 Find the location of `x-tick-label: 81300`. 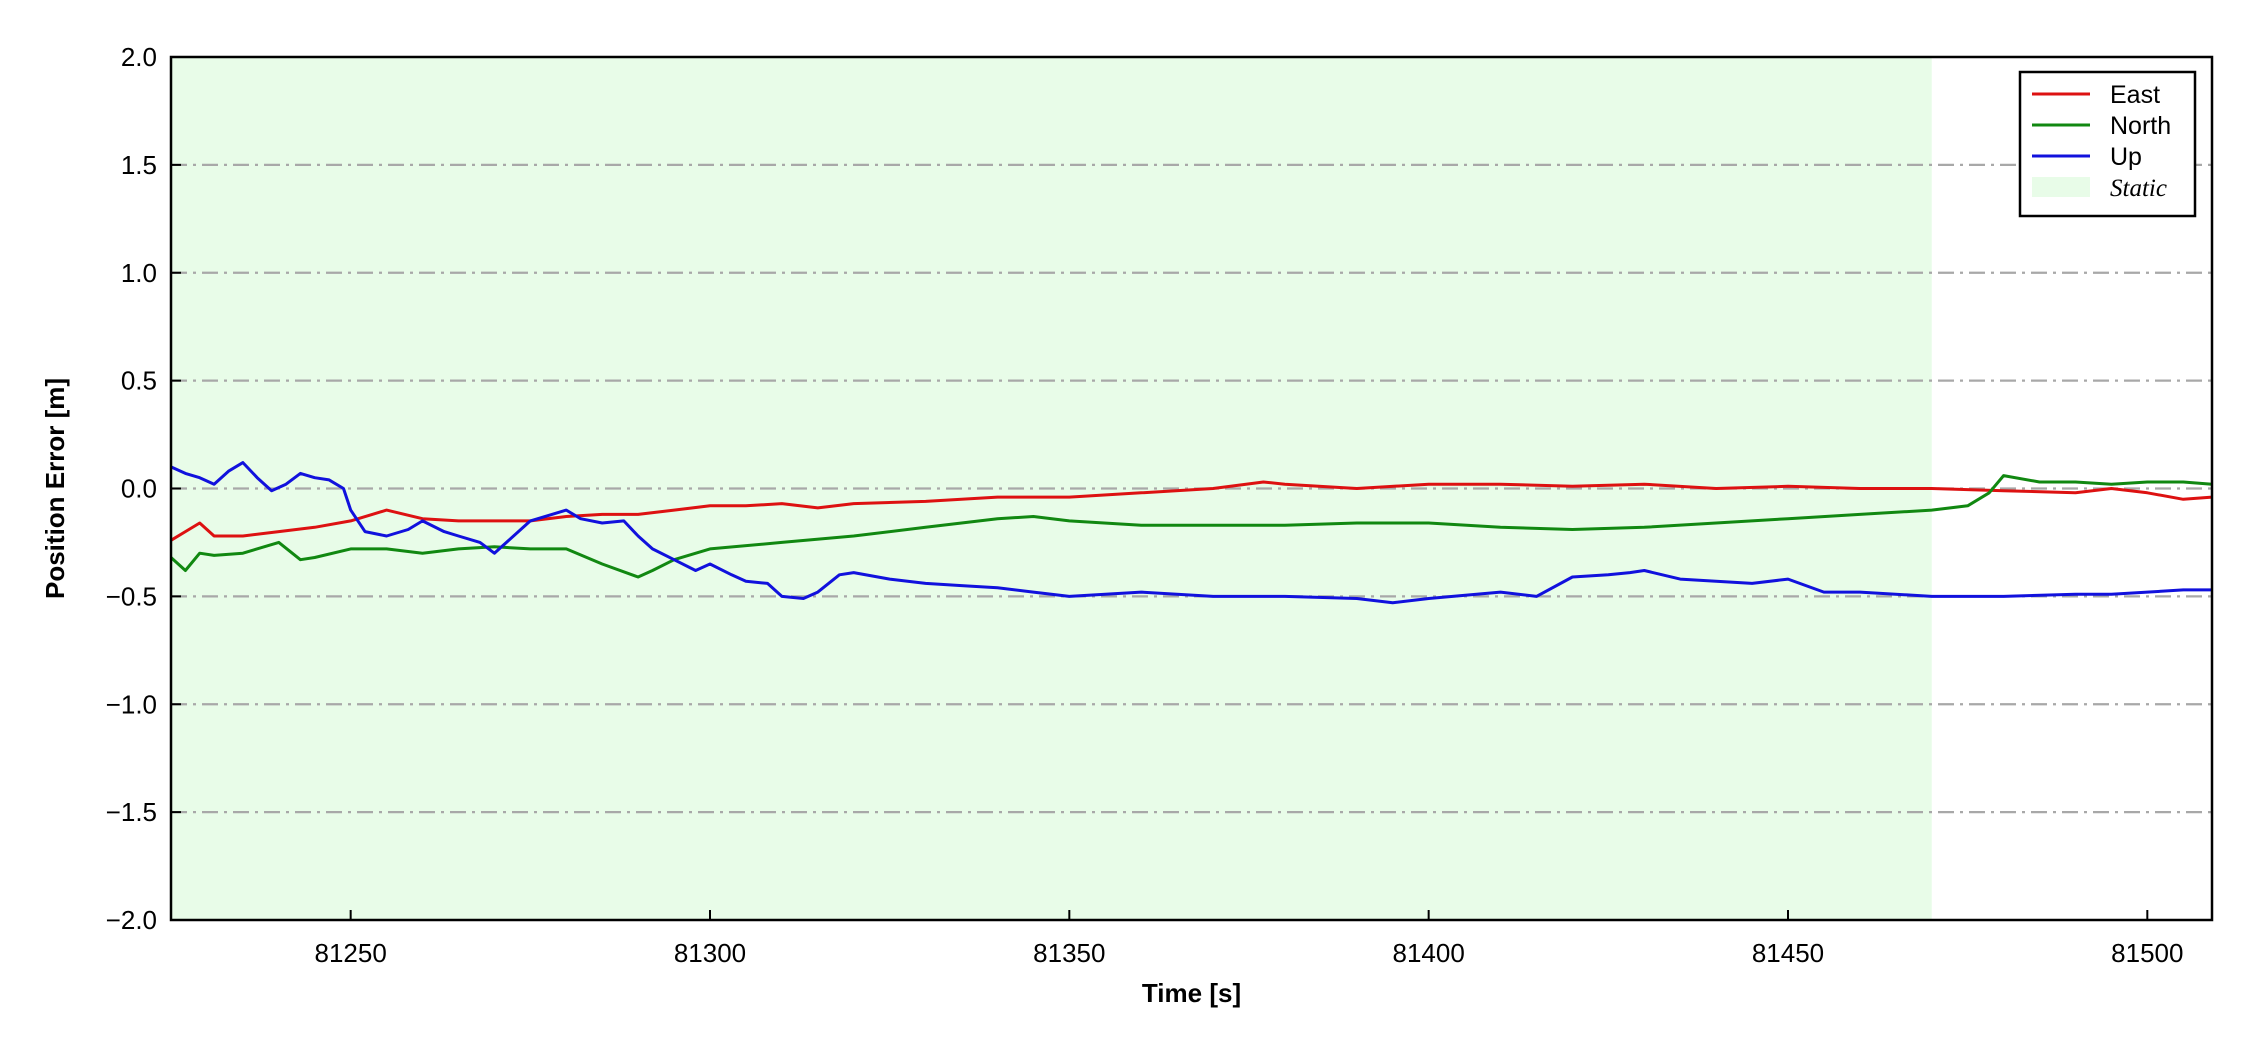

x-tick-label: 81300 is located at coordinates (710, 953).